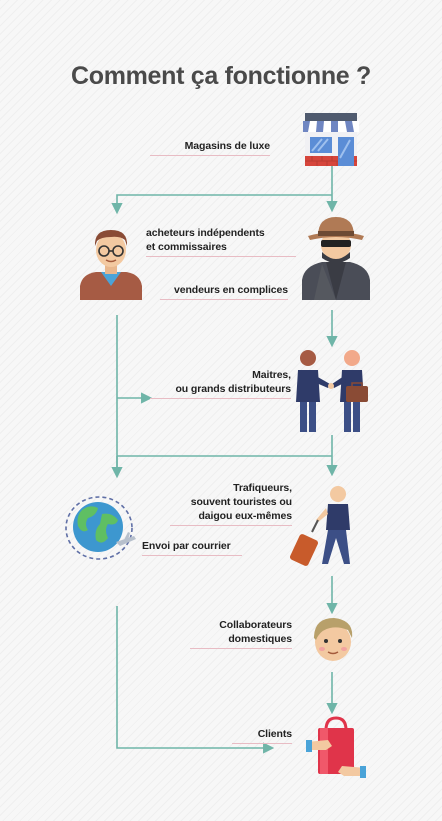  I want to click on label-line: souvent touristes ou, so click(241, 502).